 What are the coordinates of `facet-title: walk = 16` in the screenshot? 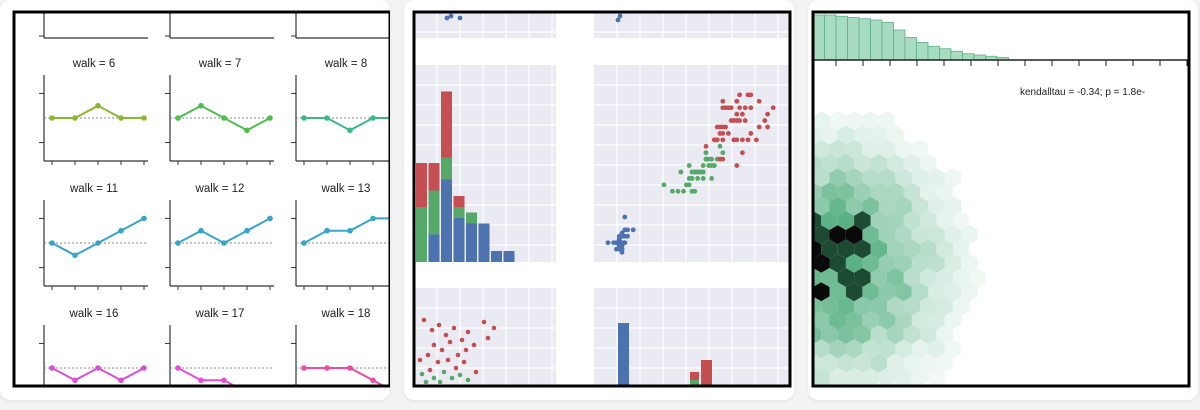 It's located at (94, 314).